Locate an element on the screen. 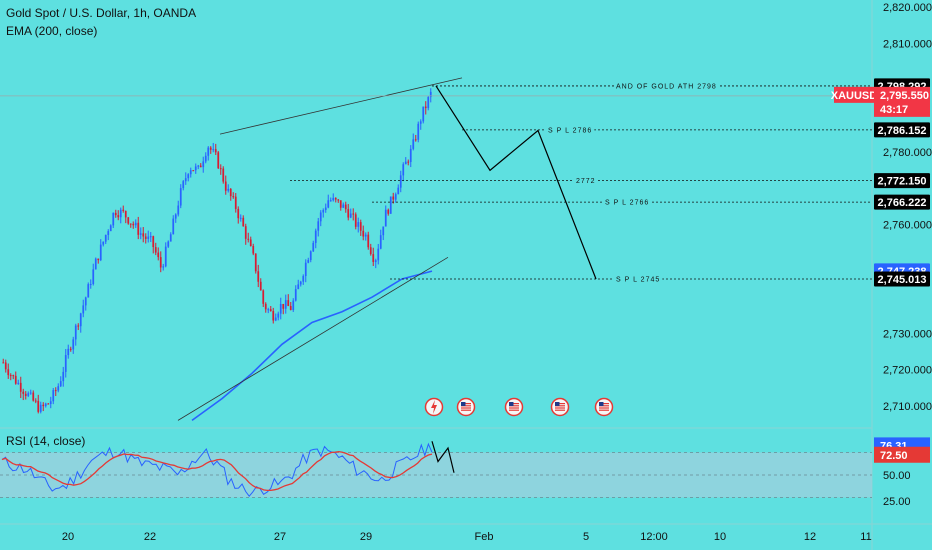 The image size is (932, 550). spl2766-price-tag-bg is located at coordinates (902, 202).